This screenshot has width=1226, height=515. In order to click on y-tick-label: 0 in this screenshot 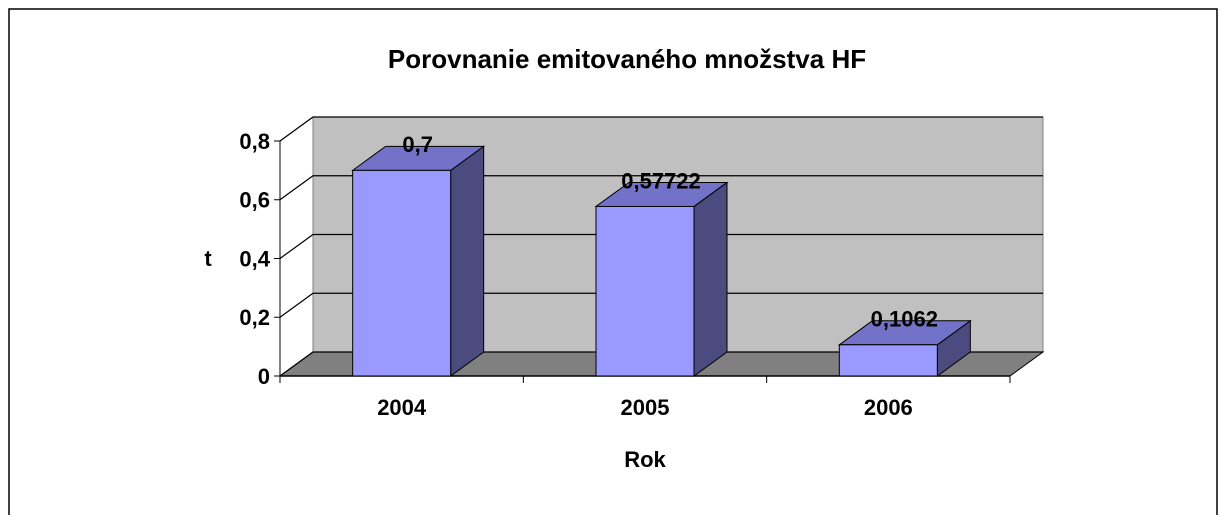, I will do `click(264, 376)`.